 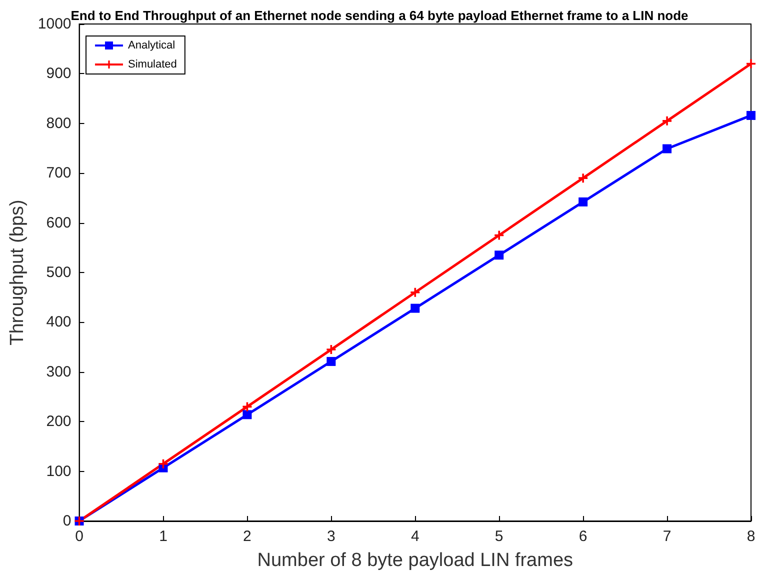 I want to click on y-axis-title: Throughput (bps), so click(x=17, y=273).